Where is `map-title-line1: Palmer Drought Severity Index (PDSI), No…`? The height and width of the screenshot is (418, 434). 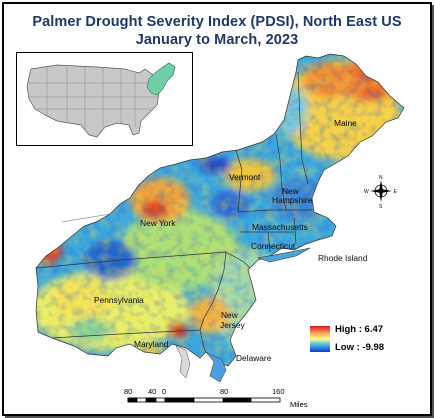 map-title-line1: Palmer Drought Severity Index (PDSI), No… is located at coordinates (217, 22).